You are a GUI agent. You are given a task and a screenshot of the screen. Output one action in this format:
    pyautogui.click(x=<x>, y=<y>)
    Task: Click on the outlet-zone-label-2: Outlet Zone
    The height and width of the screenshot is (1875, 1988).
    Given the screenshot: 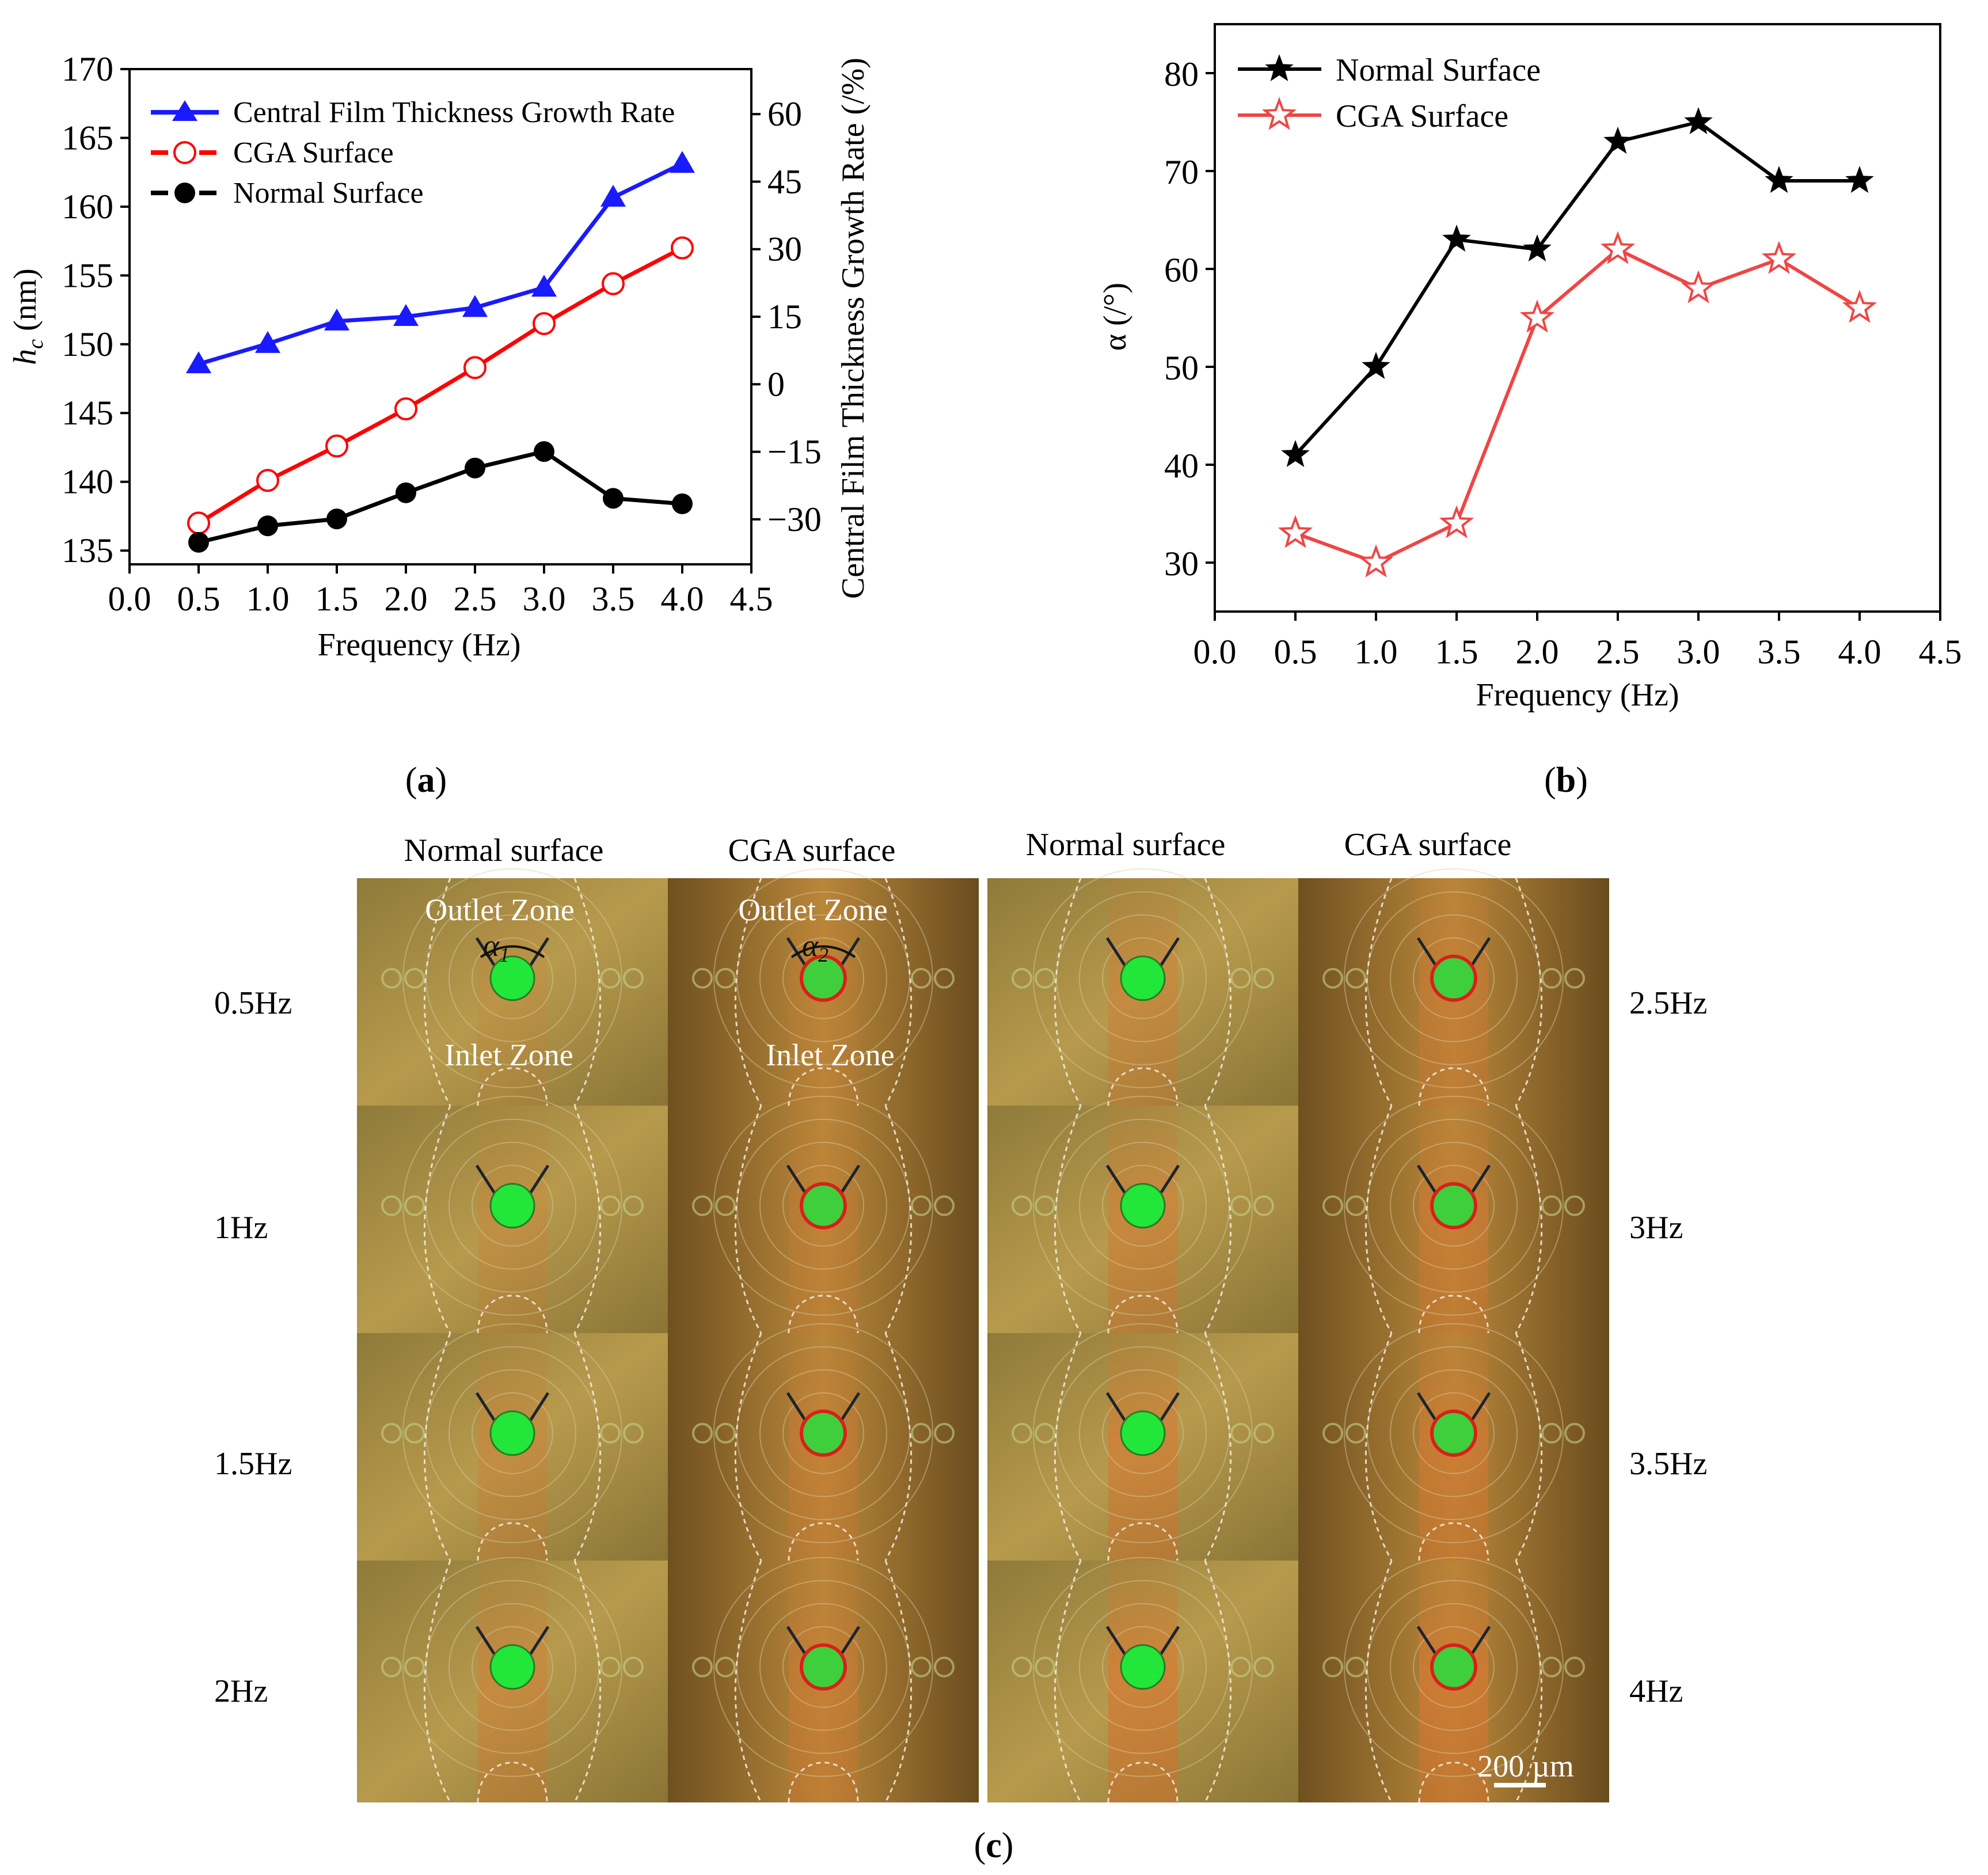 What is the action you would take?
    pyautogui.click(x=813, y=910)
    